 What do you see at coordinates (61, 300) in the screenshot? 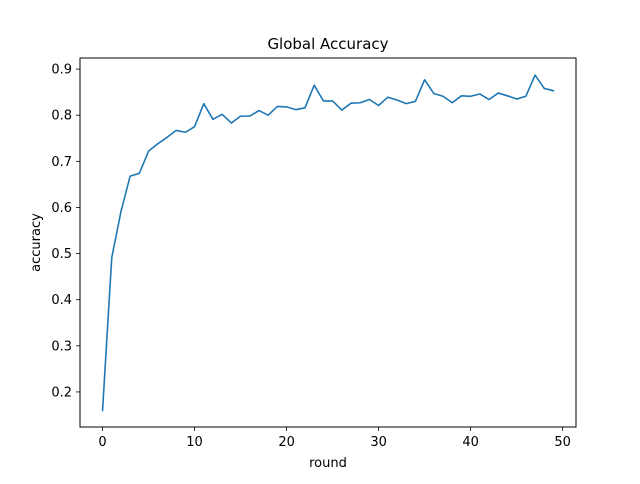
I see `y-tick-label: 0.4` at bounding box center [61, 300].